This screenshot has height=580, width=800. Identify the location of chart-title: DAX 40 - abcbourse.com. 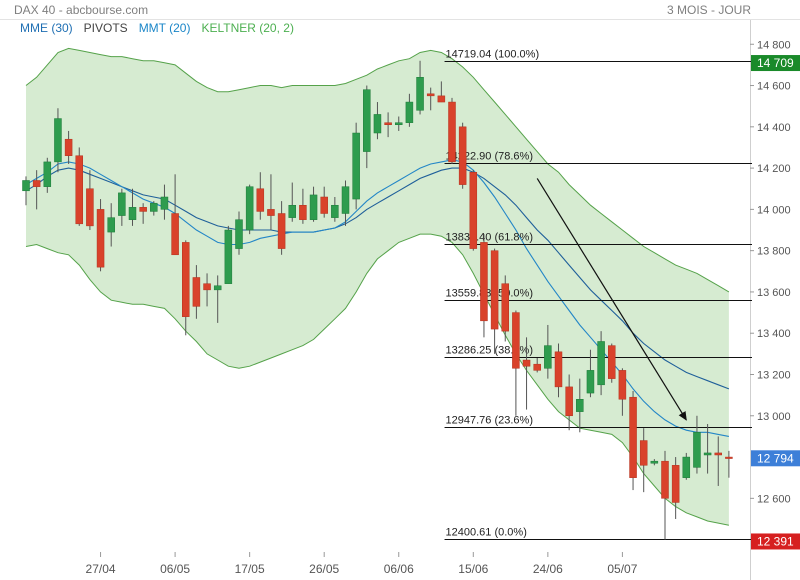
(81, 10).